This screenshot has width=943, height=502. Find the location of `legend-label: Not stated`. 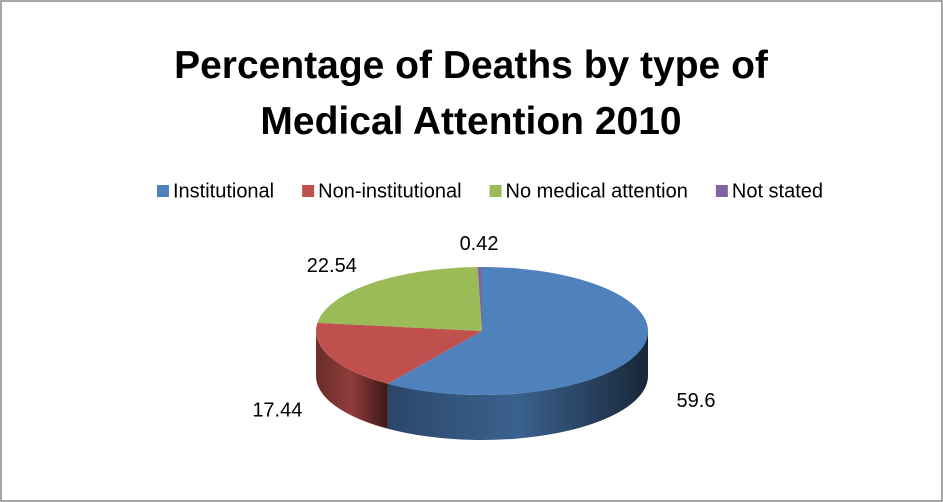

legend-label: Not stated is located at coordinates (777, 191).